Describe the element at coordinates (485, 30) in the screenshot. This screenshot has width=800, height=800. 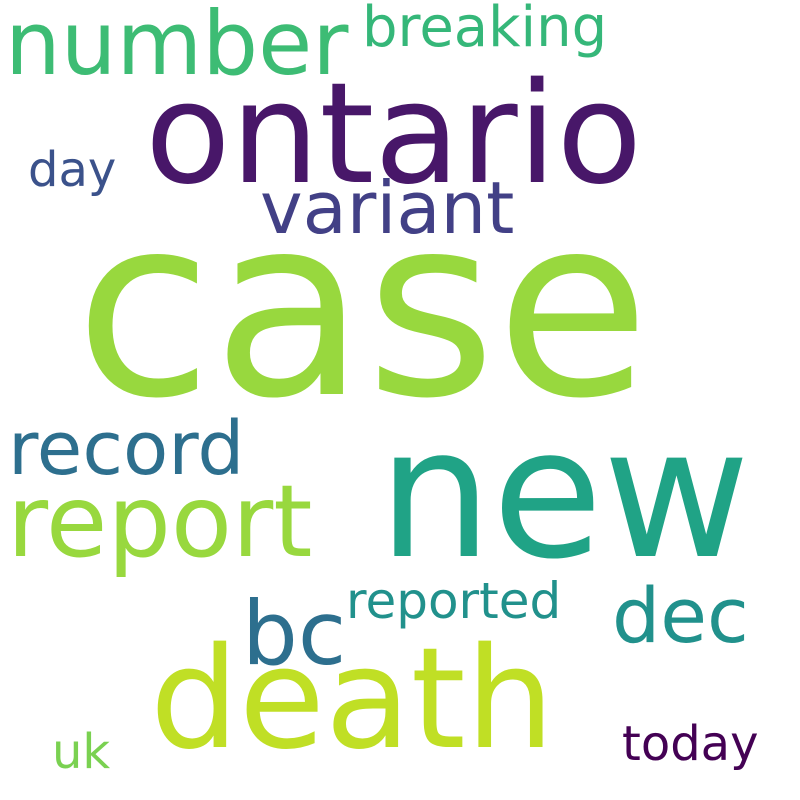
I see `word-breaking: breaking` at that location.